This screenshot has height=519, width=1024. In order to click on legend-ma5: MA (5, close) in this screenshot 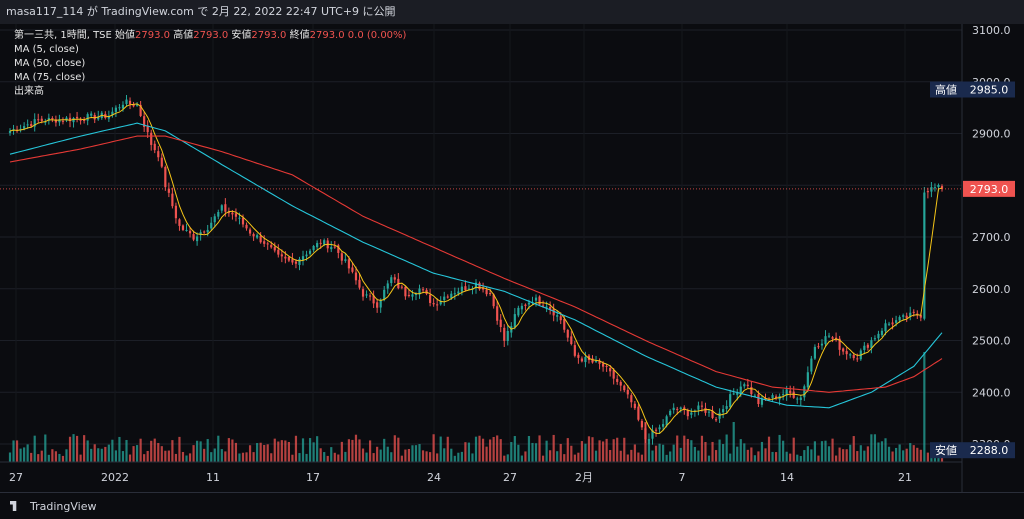, I will do `click(46, 49)`.